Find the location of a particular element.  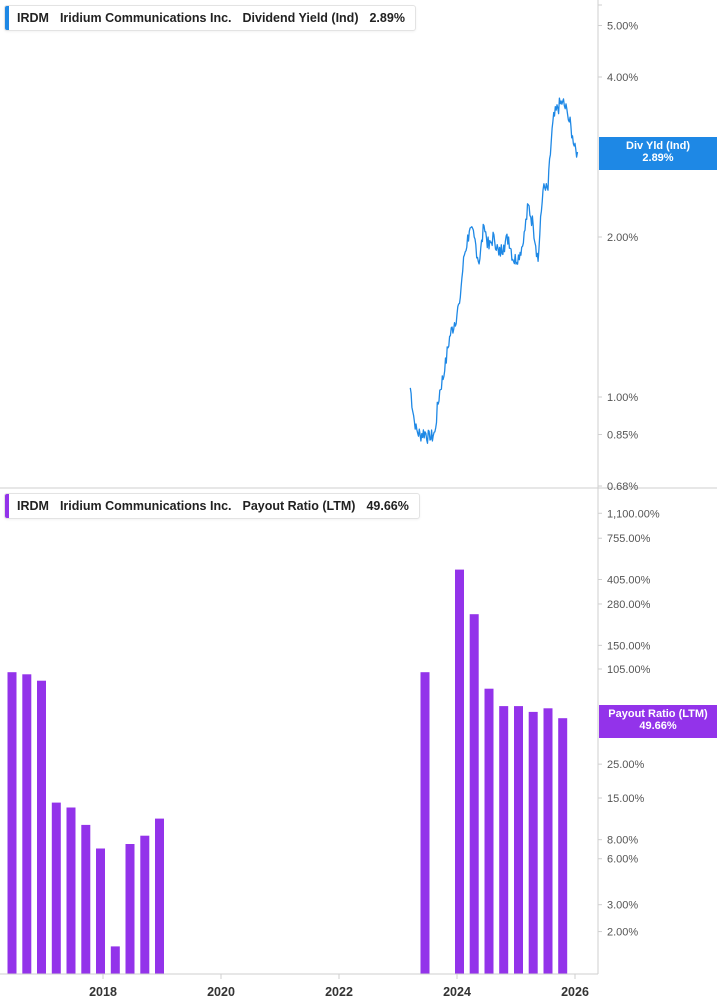

yield-legend-ticker: IRDM is located at coordinates (33, 18).